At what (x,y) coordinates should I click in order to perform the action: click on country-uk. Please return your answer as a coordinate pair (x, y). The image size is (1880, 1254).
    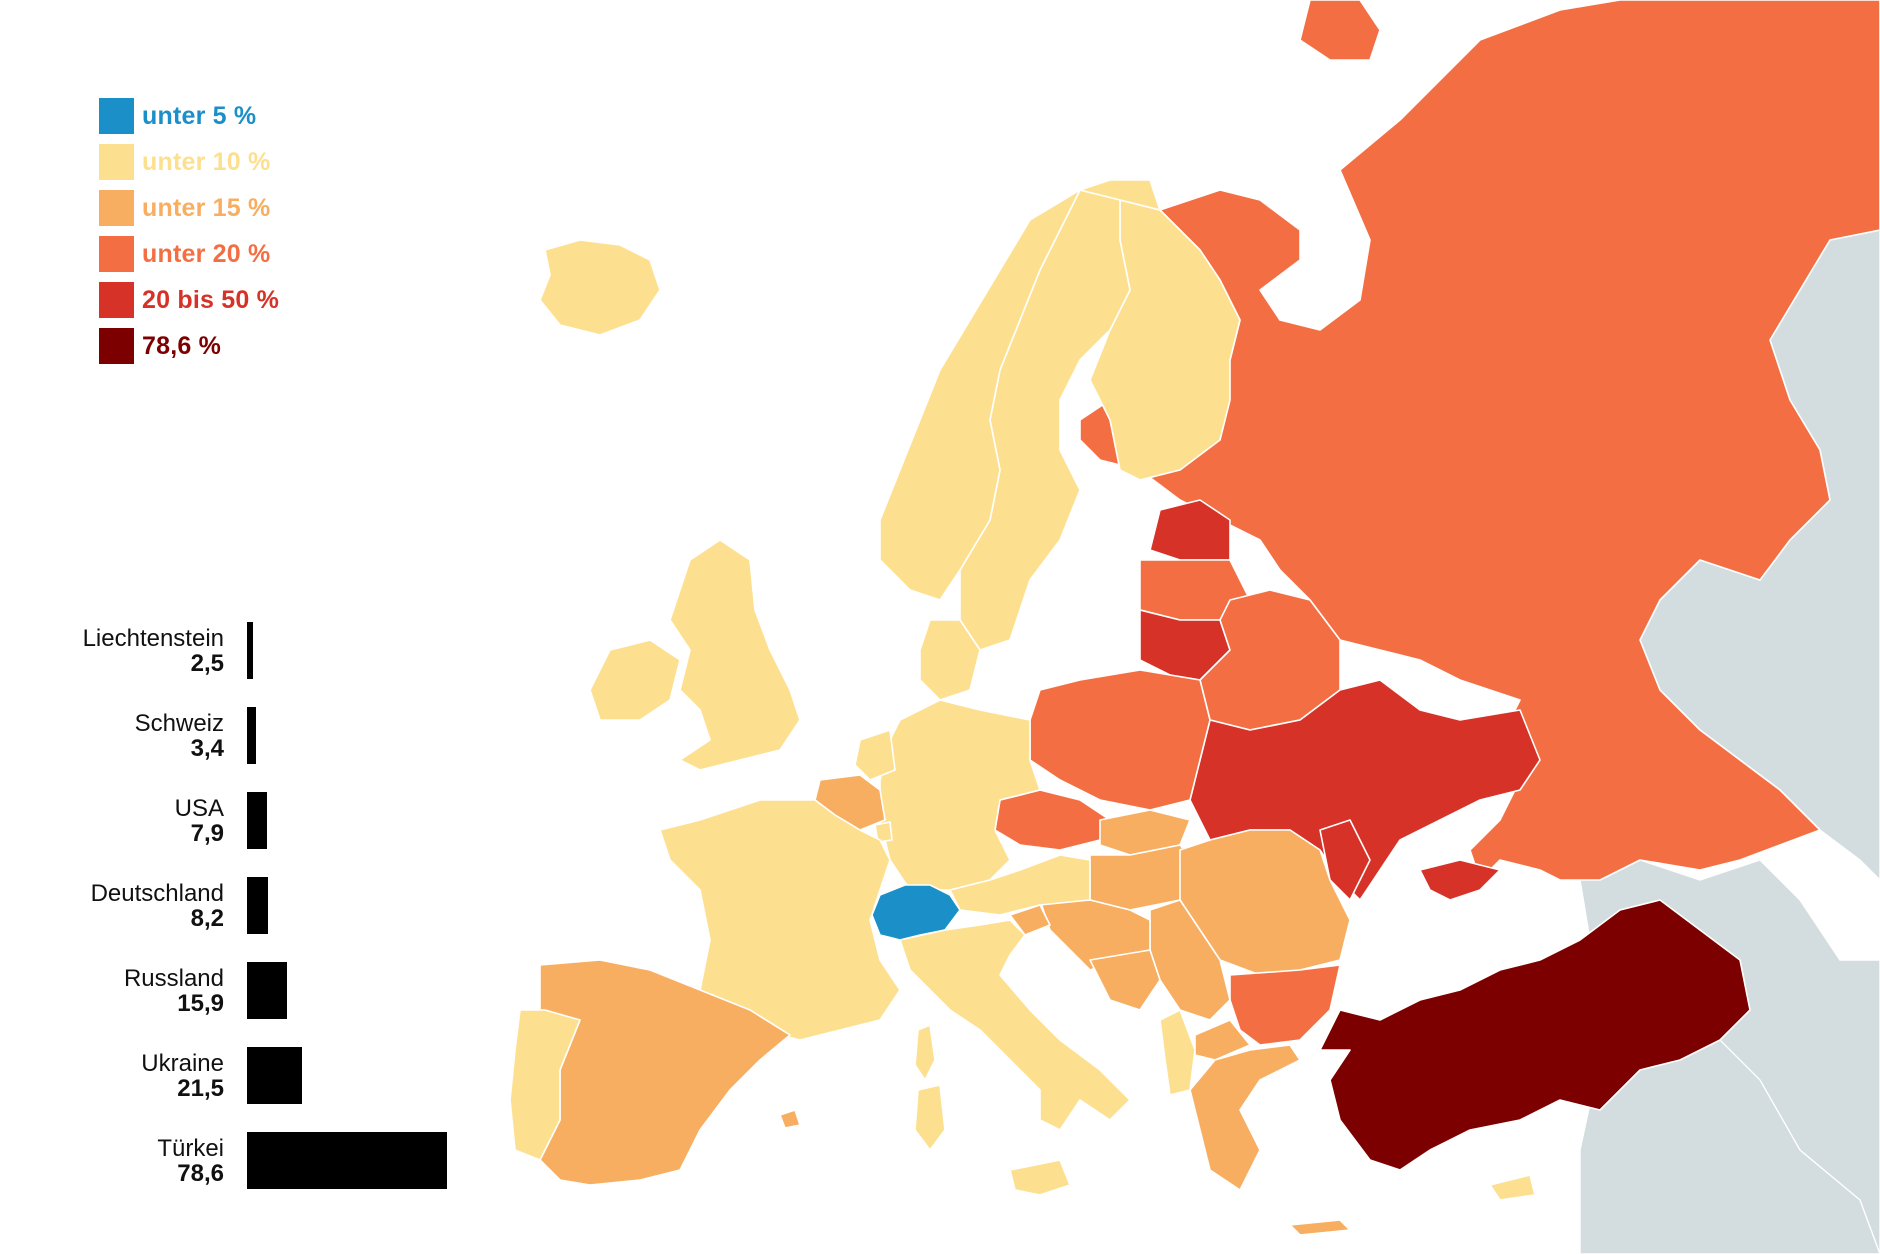
    Looking at the image, I should click on (735, 655).